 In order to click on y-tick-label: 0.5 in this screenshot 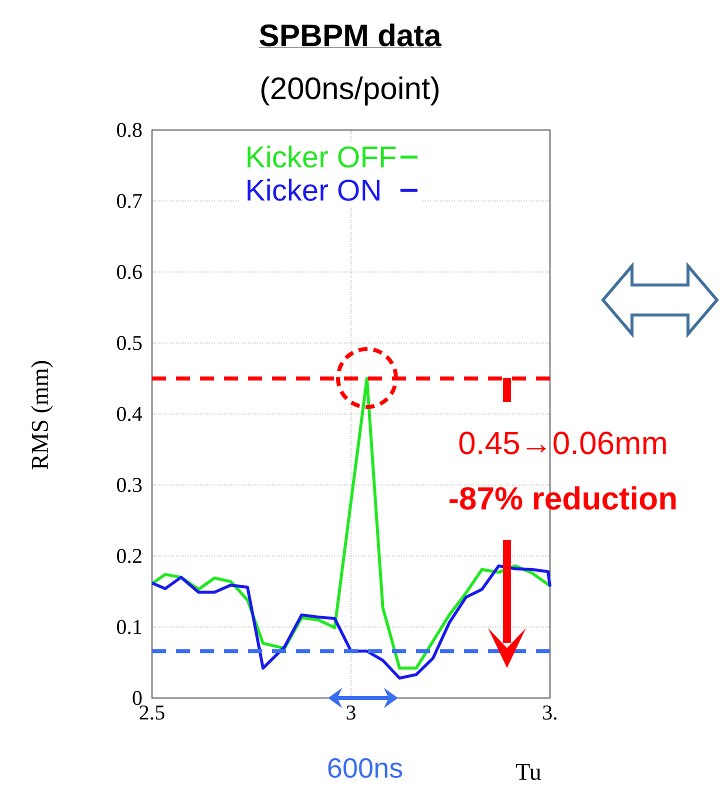, I will do `click(129, 343)`.